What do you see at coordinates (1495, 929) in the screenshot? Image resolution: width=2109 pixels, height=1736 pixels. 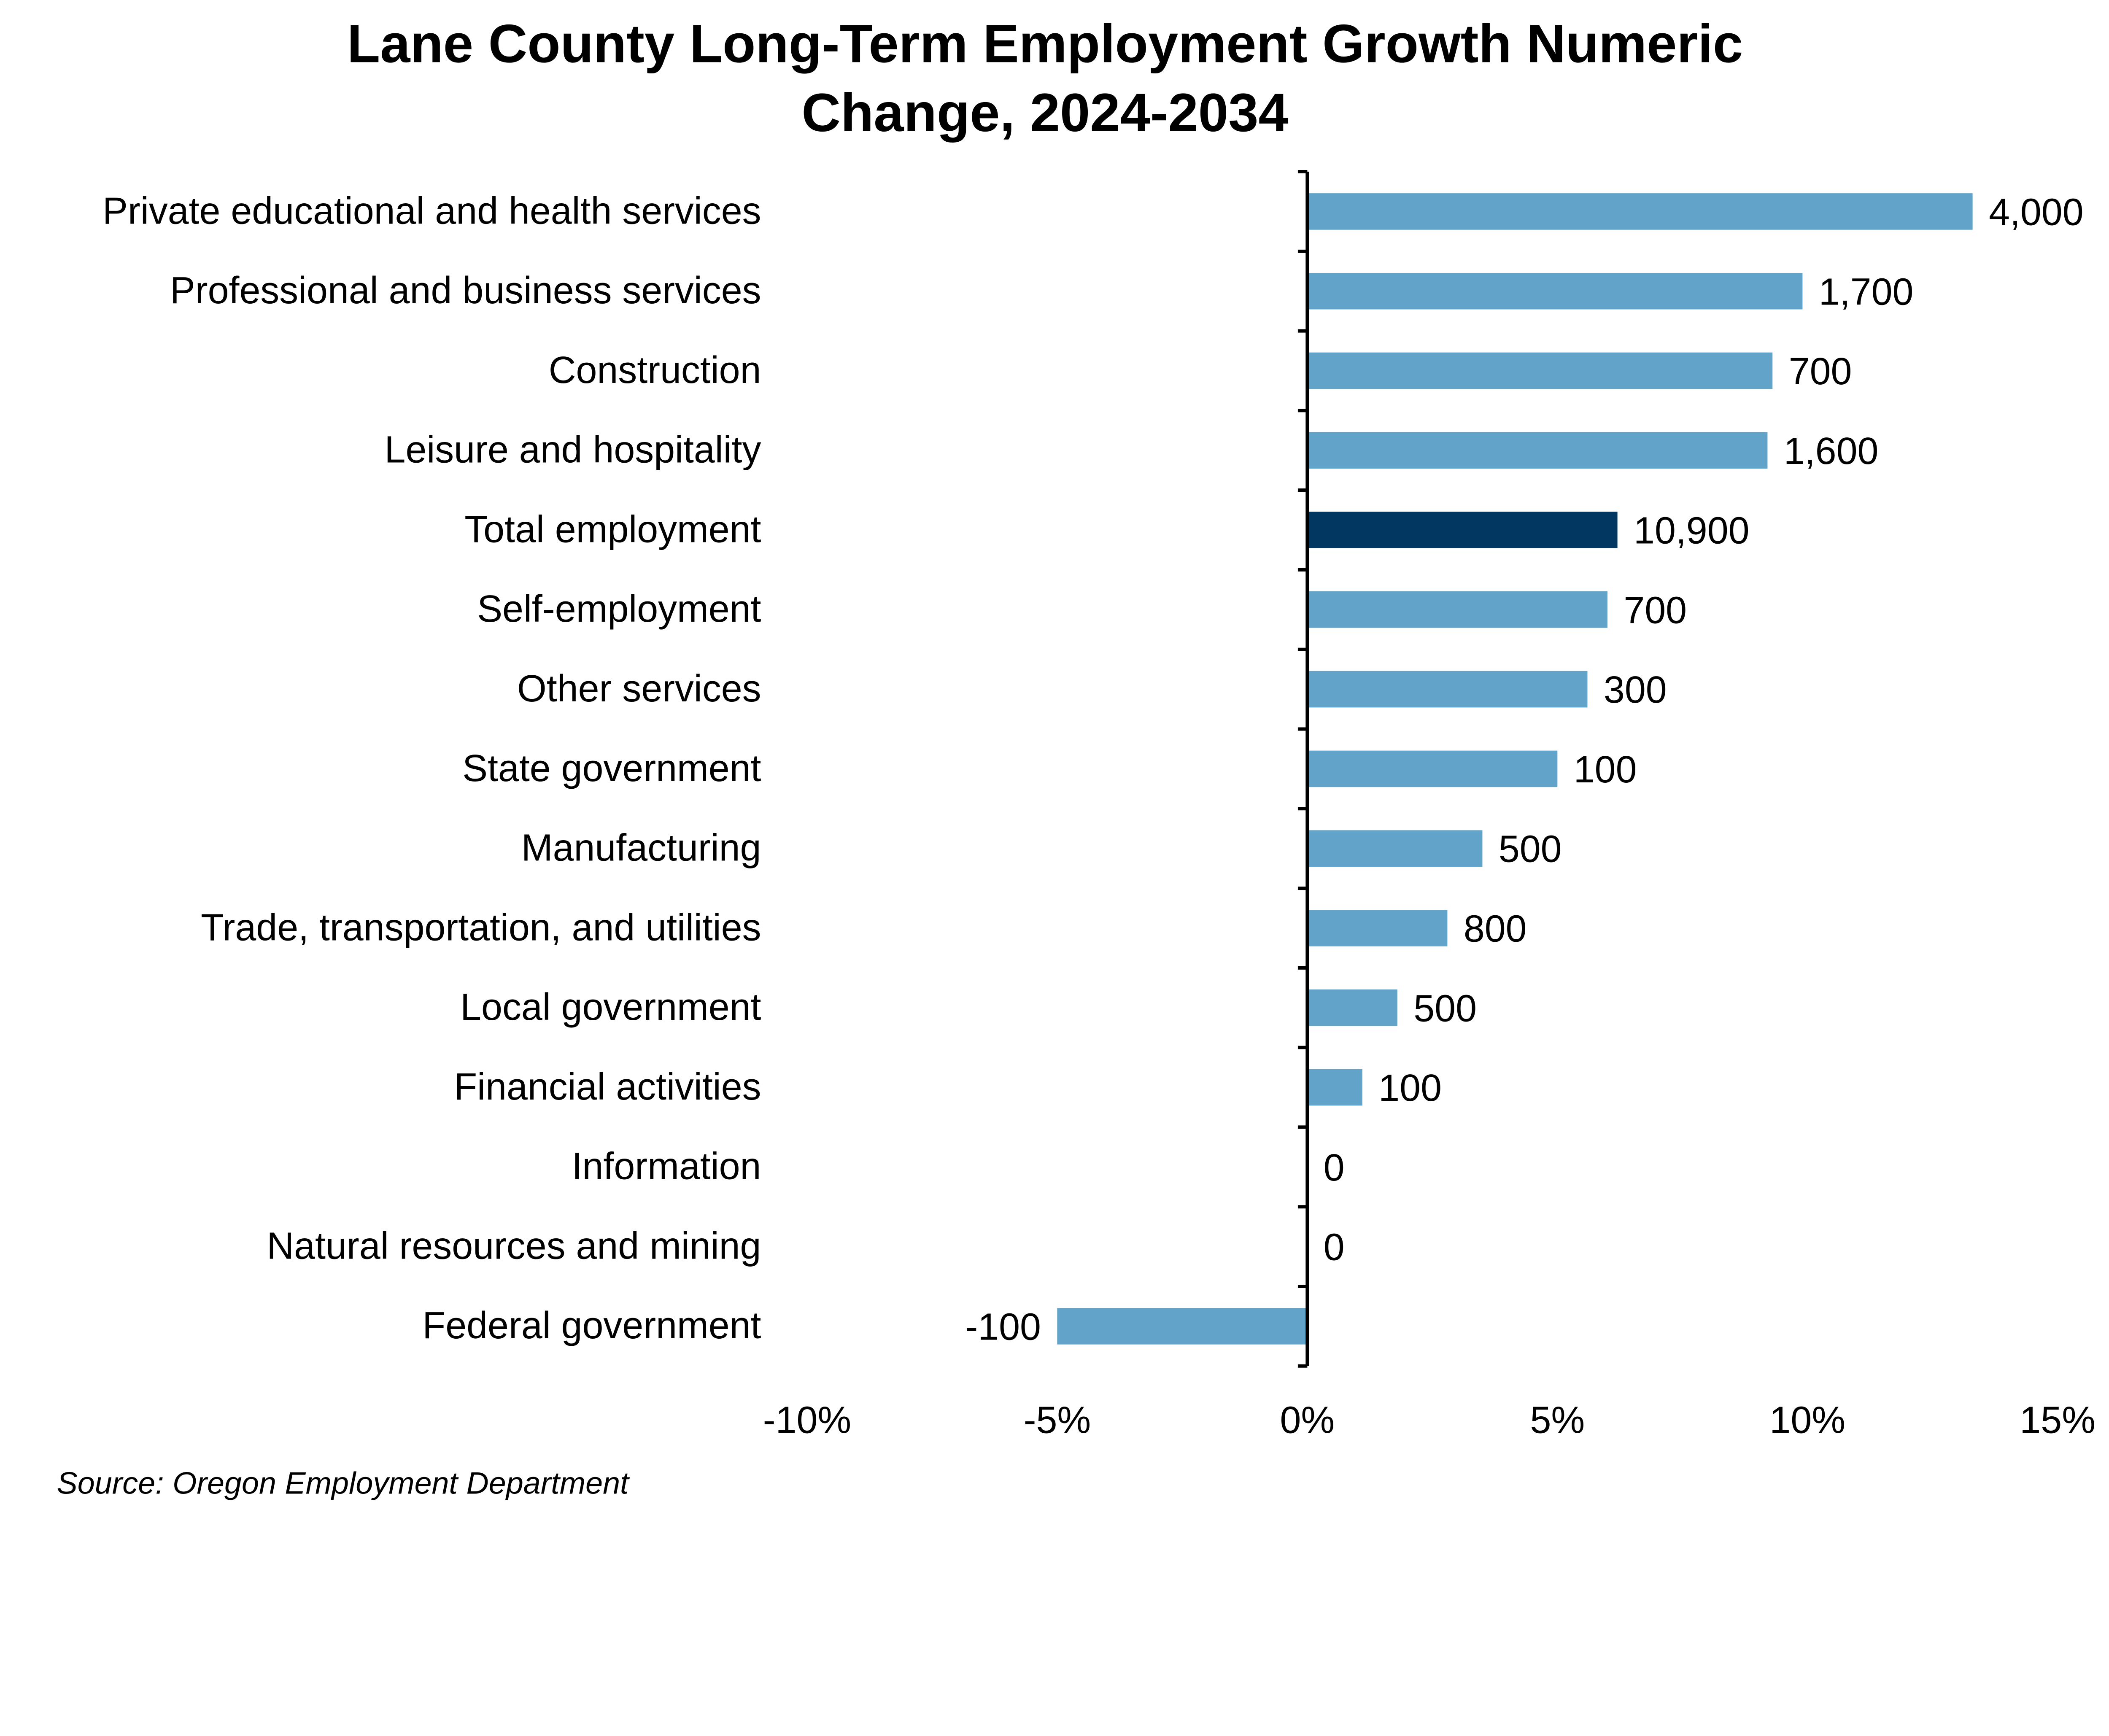 I see `data-label: 800` at bounding box center [1495, 929].